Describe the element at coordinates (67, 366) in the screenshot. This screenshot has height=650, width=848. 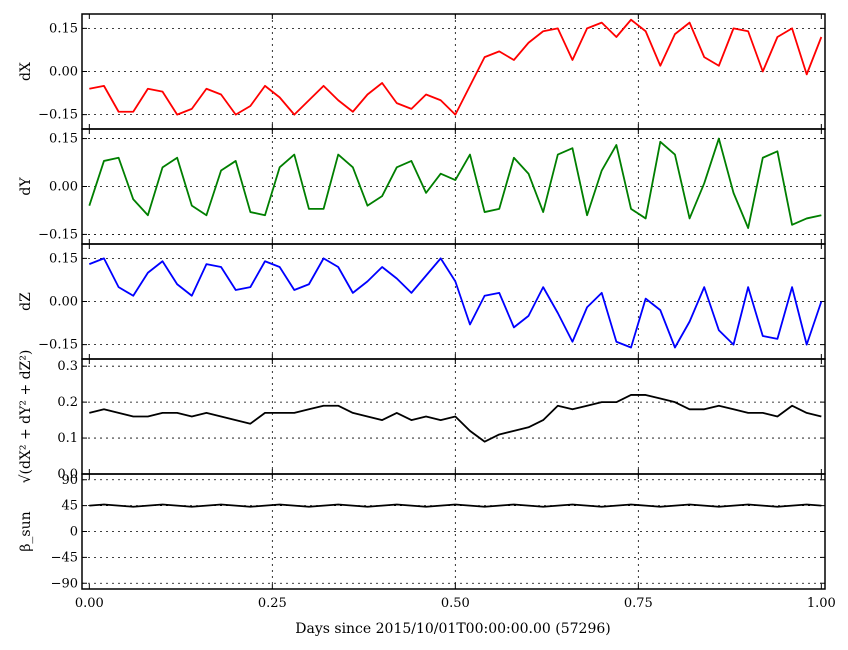
I see `ytick-label-norm-0: 0.3` at that location.